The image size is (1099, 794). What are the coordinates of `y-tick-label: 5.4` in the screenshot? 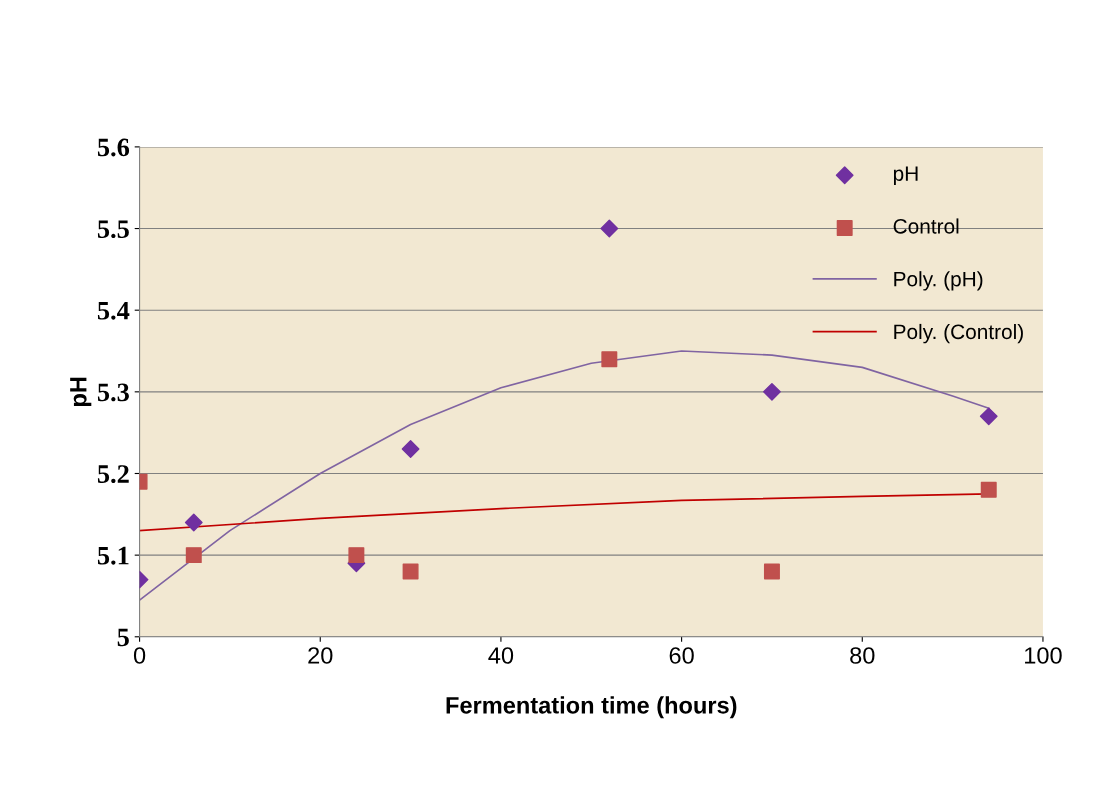 It's located at (113, 310).